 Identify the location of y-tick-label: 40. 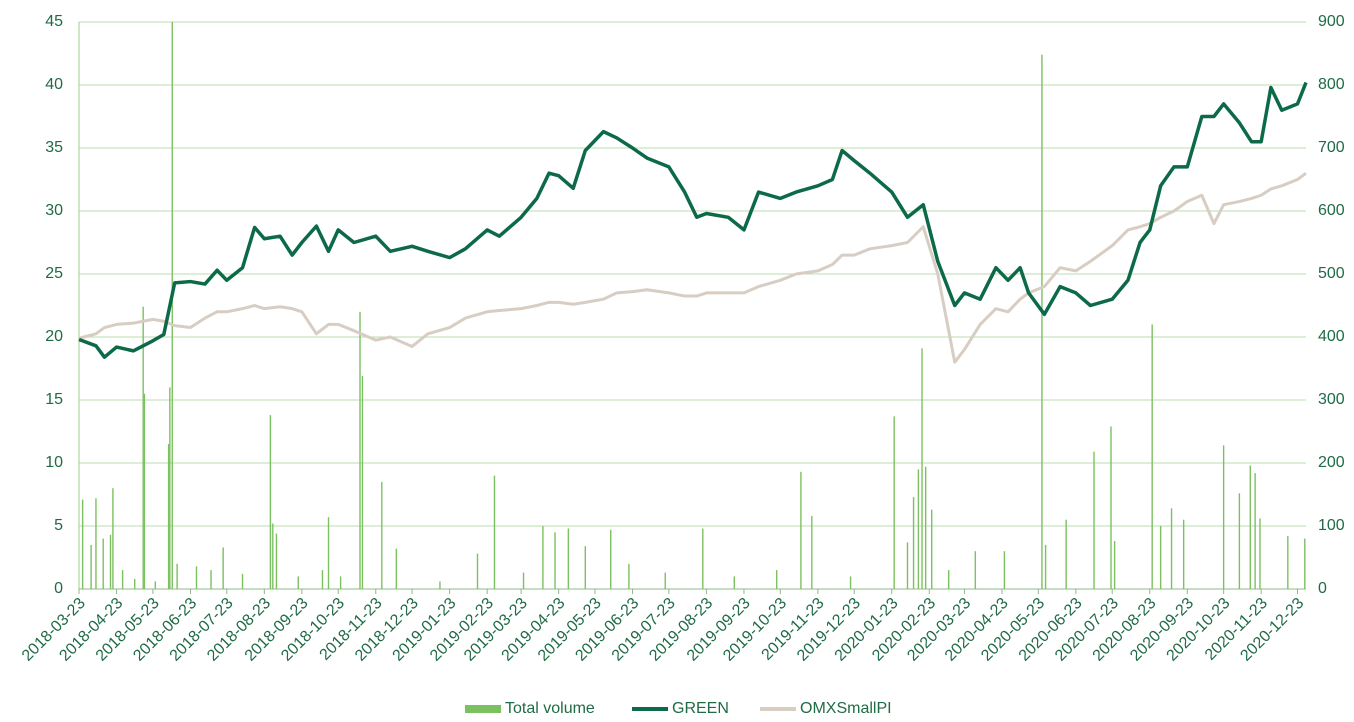
(54, 84).